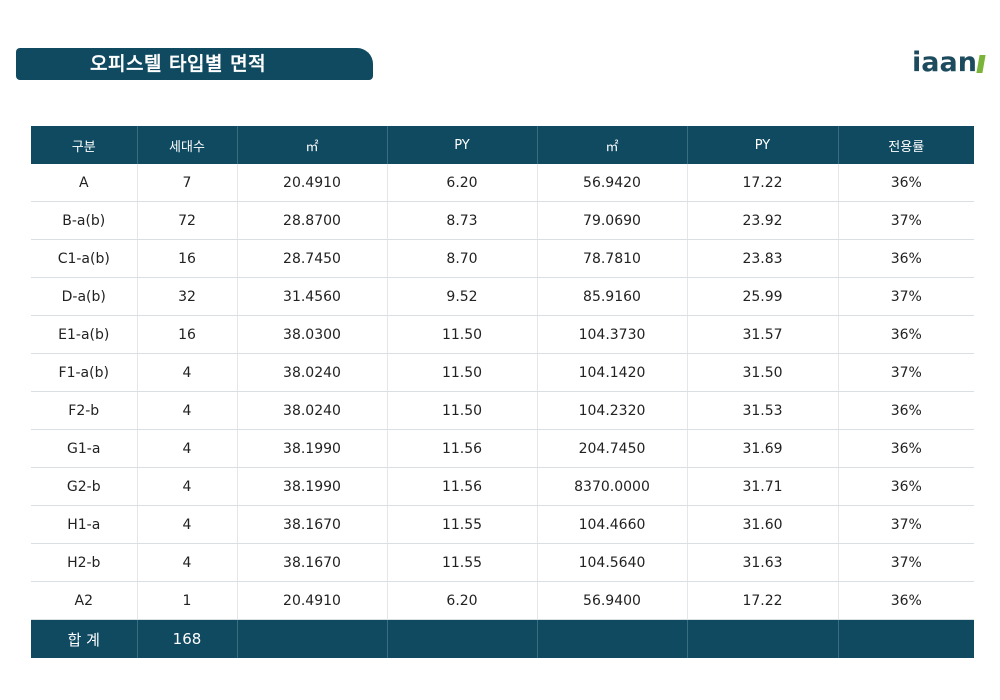  I want to click on table-total-row: 합 계 168, so click(502, 638).